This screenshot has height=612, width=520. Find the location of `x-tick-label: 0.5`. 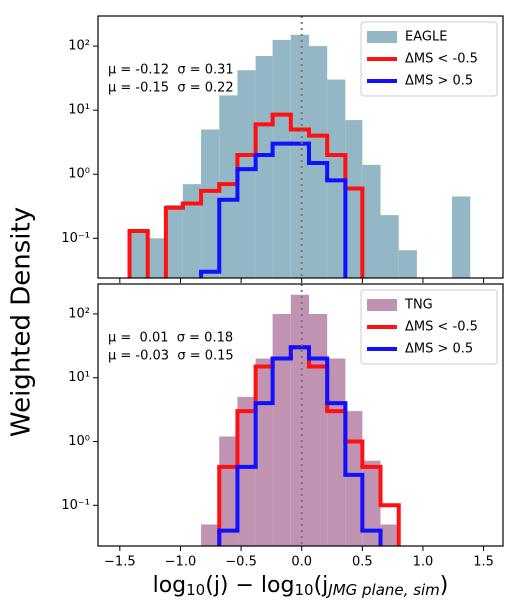

x-tick-label: 0.5 is located at coordinates (362, 562).